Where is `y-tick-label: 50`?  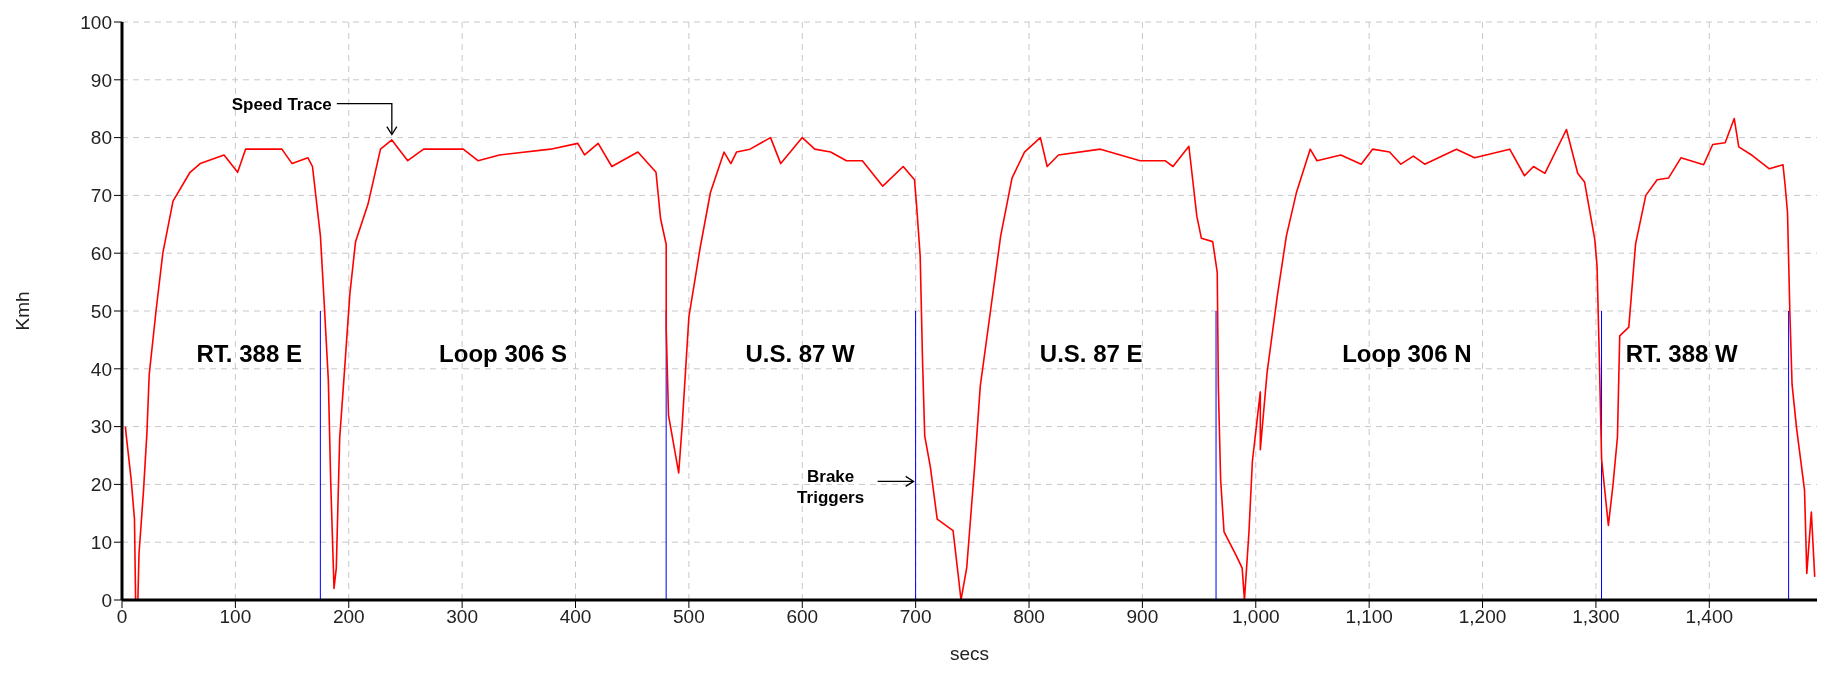 y-tick-label: 50 is located at coordinates (101, 311).